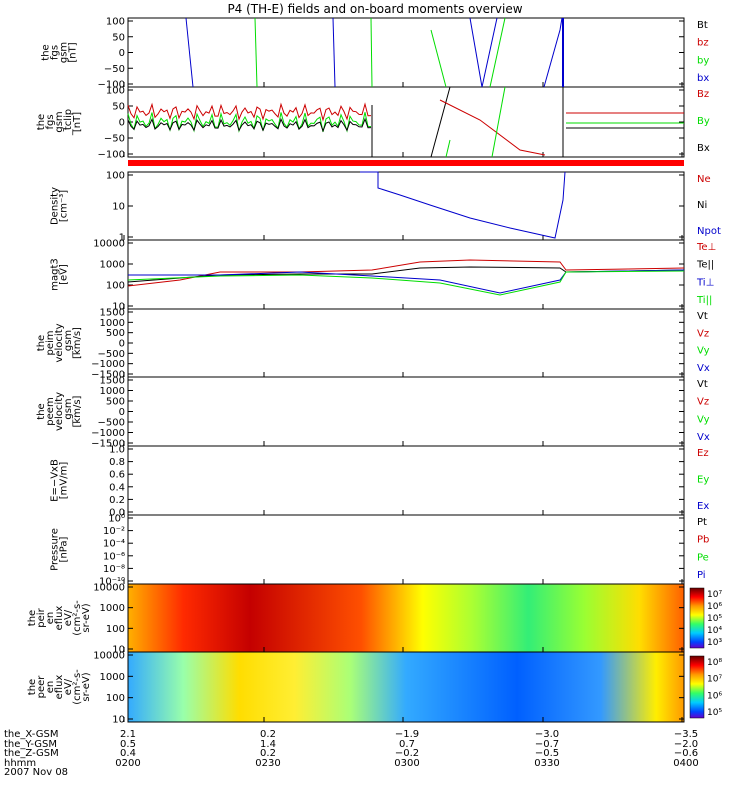 Image resolution: width=750 pixels, height=800 pixels. What do you see at coordinates (701, 575) in the screenshot?
I see `legend-Pi: Pi` at bounding box center [701, 575].